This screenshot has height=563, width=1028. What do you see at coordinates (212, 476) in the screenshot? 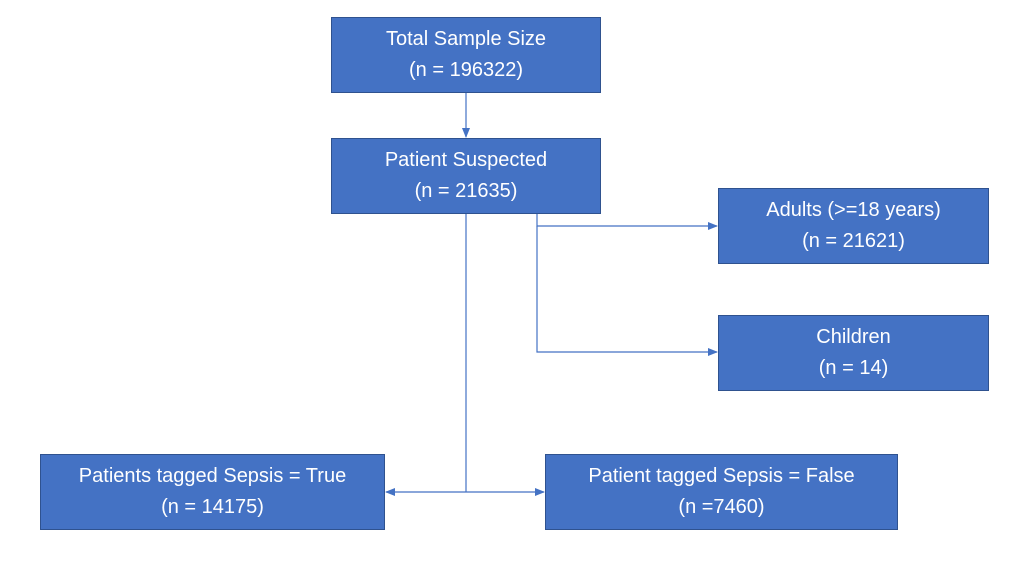
I see `sepsis-true-label: Patients tagged Sepsis = True` at bounding box center [212, 476].